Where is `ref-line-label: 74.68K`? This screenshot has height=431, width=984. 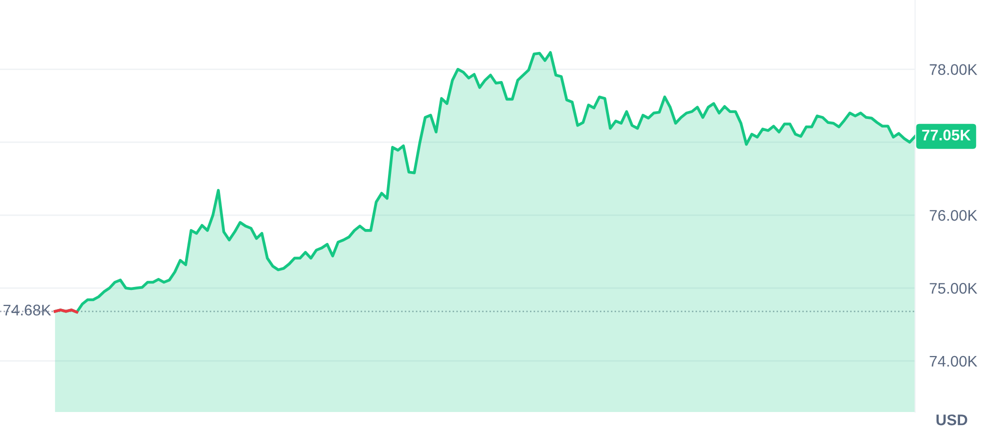 ref-line-label: 74.68K is located at coordinates (27, 310).